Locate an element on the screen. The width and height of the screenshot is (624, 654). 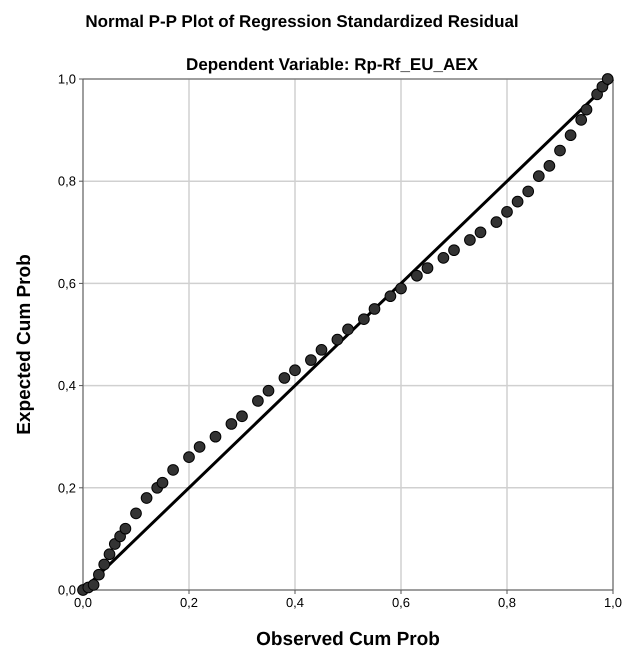
x-axis-title: Observed Cum Prob is located at coordinates (348, 639).